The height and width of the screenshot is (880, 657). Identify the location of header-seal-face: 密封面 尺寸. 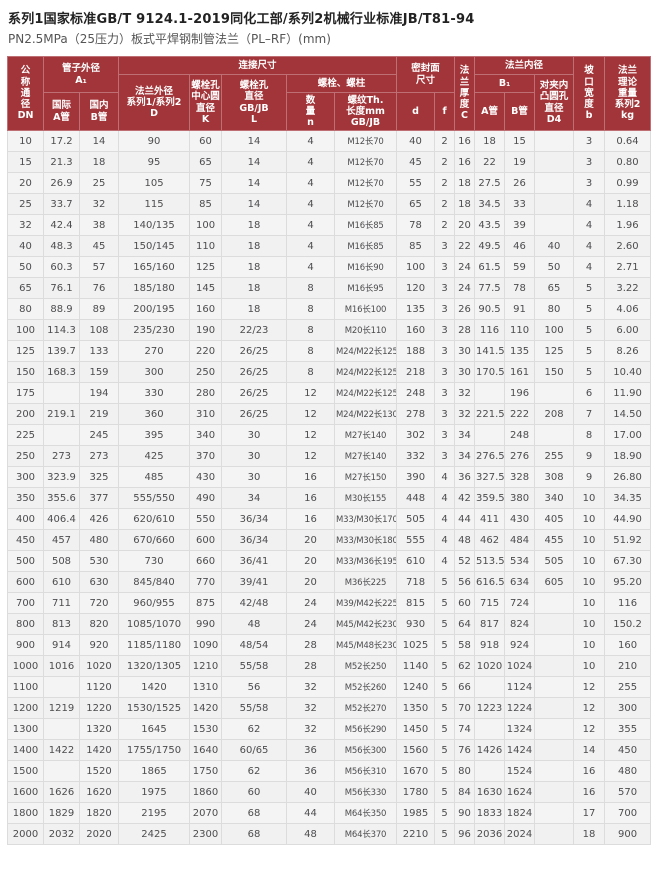
(426, 74).